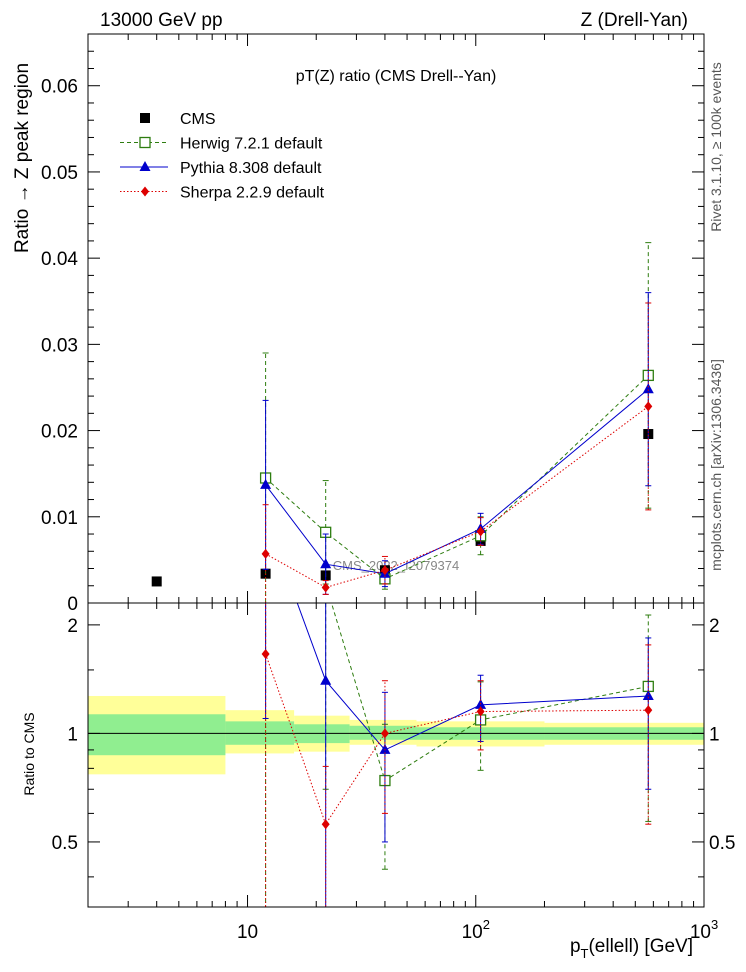 The width and height of the screenshot is (746, 972). I want to click on y-tick-label: 0.05, so click(59, 173).